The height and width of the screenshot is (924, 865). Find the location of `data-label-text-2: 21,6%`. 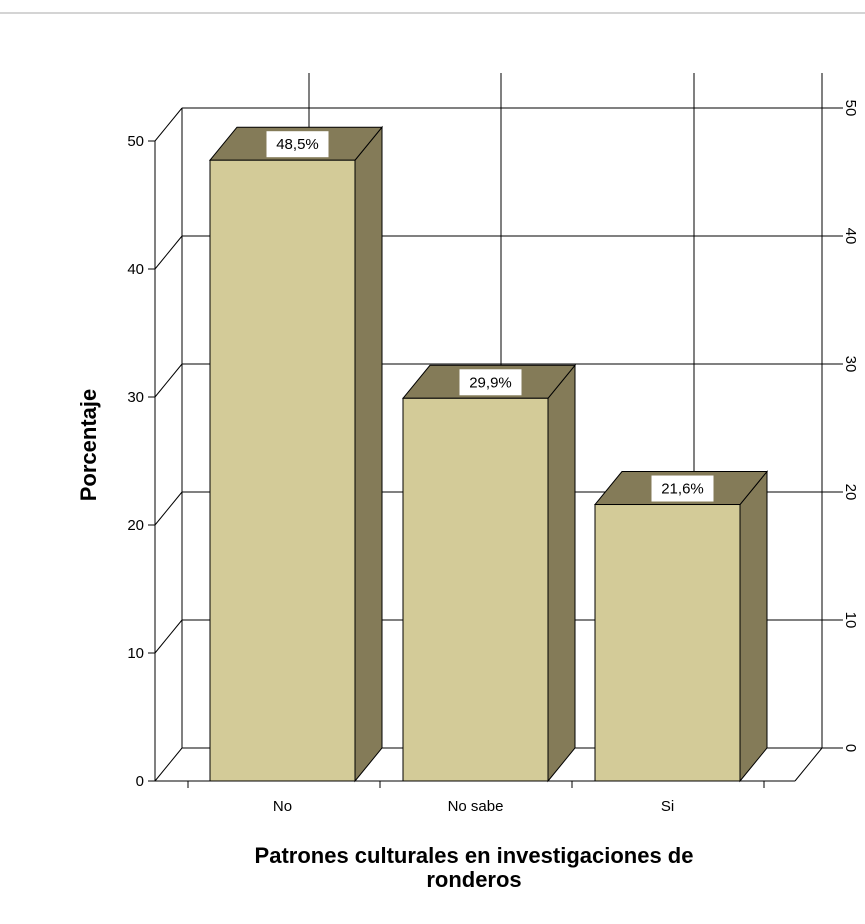

data-label-text-2: 21,6% is located at coordinates (682, 489).